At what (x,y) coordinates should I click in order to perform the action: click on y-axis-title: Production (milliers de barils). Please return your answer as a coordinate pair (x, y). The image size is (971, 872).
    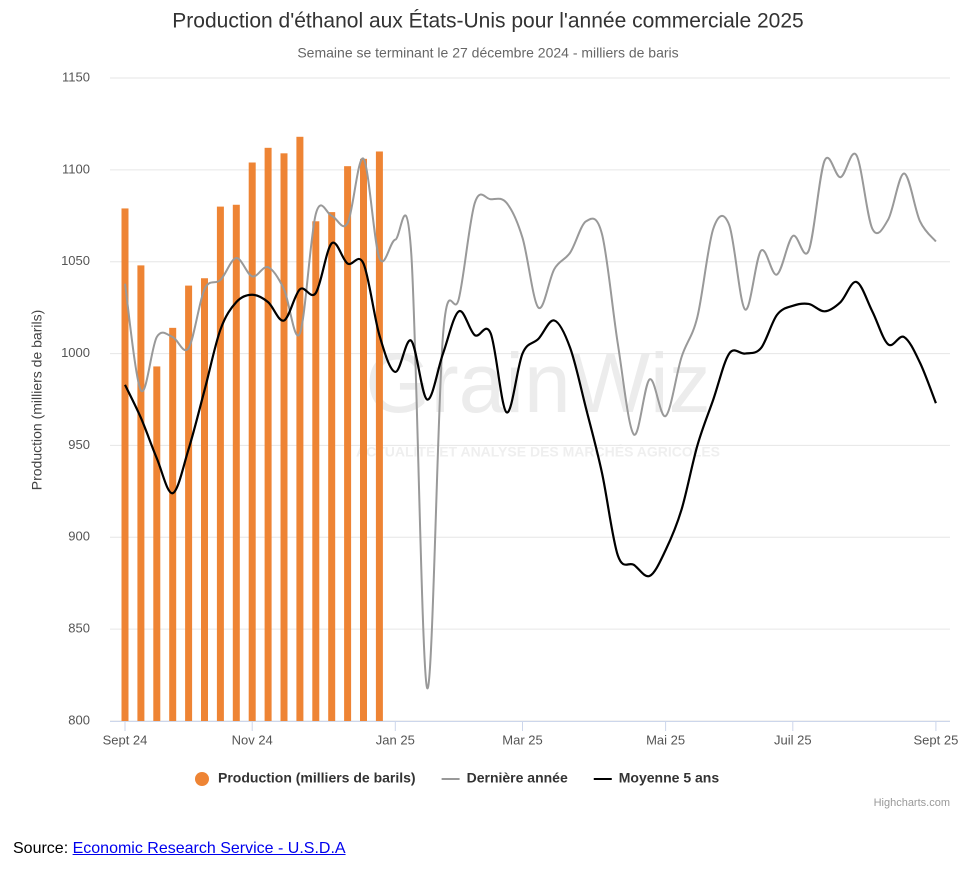
    Looking at the image, I should click on (37, 400).